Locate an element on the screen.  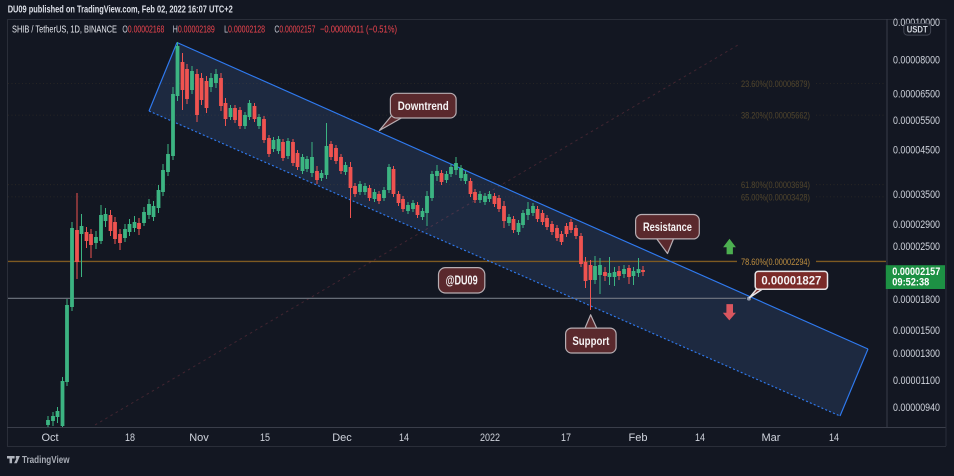
svg-text: Mar is located at coordinates (771, 438).